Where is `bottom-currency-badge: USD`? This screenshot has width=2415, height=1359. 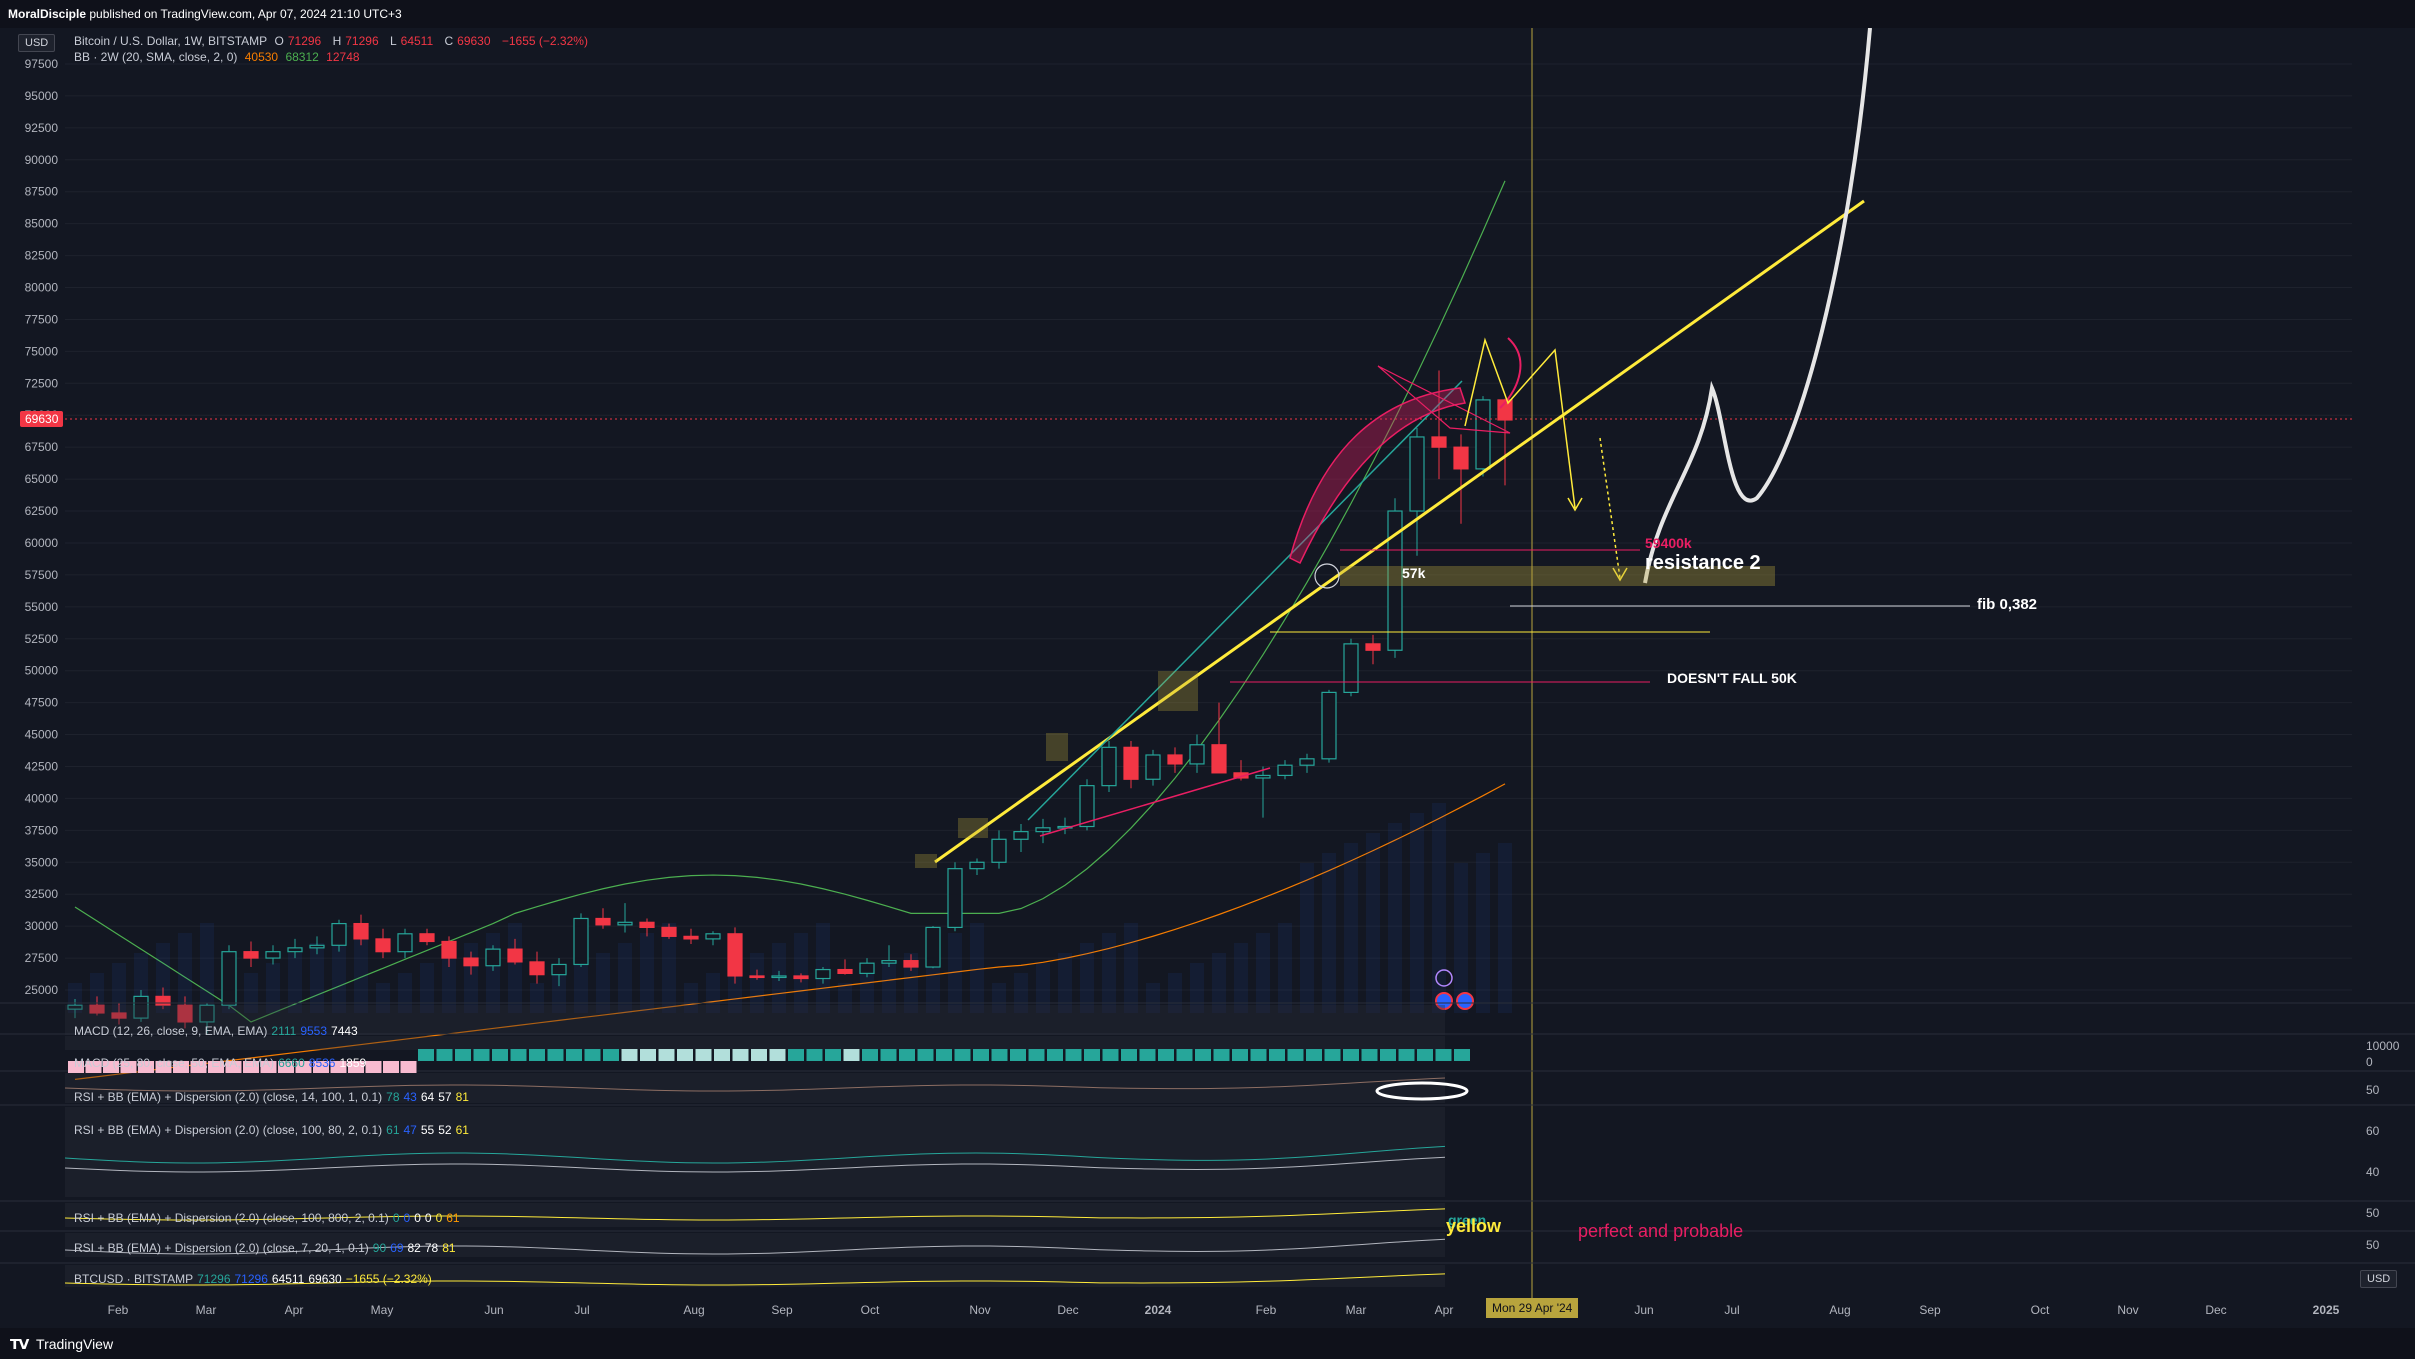 bottom-currency-badge: USD is located at coordinates (2379, 1279).